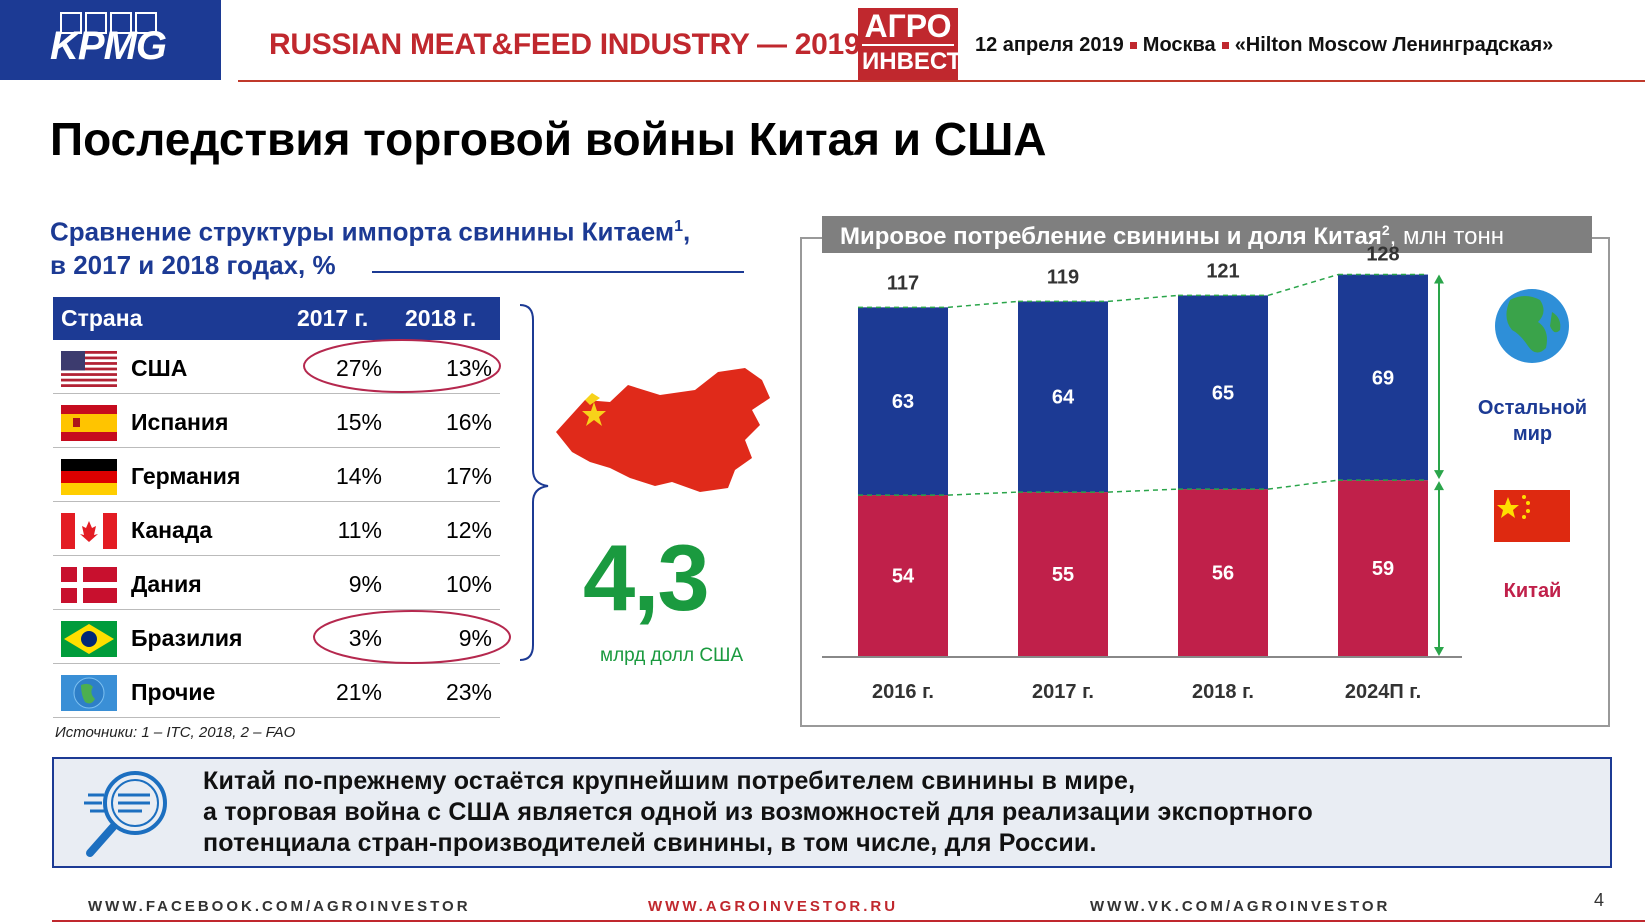  What do you see at coordinates (412, 637) in the screenshot?
I see `highlight-oval-brazil` at bounding box center [412, 637].